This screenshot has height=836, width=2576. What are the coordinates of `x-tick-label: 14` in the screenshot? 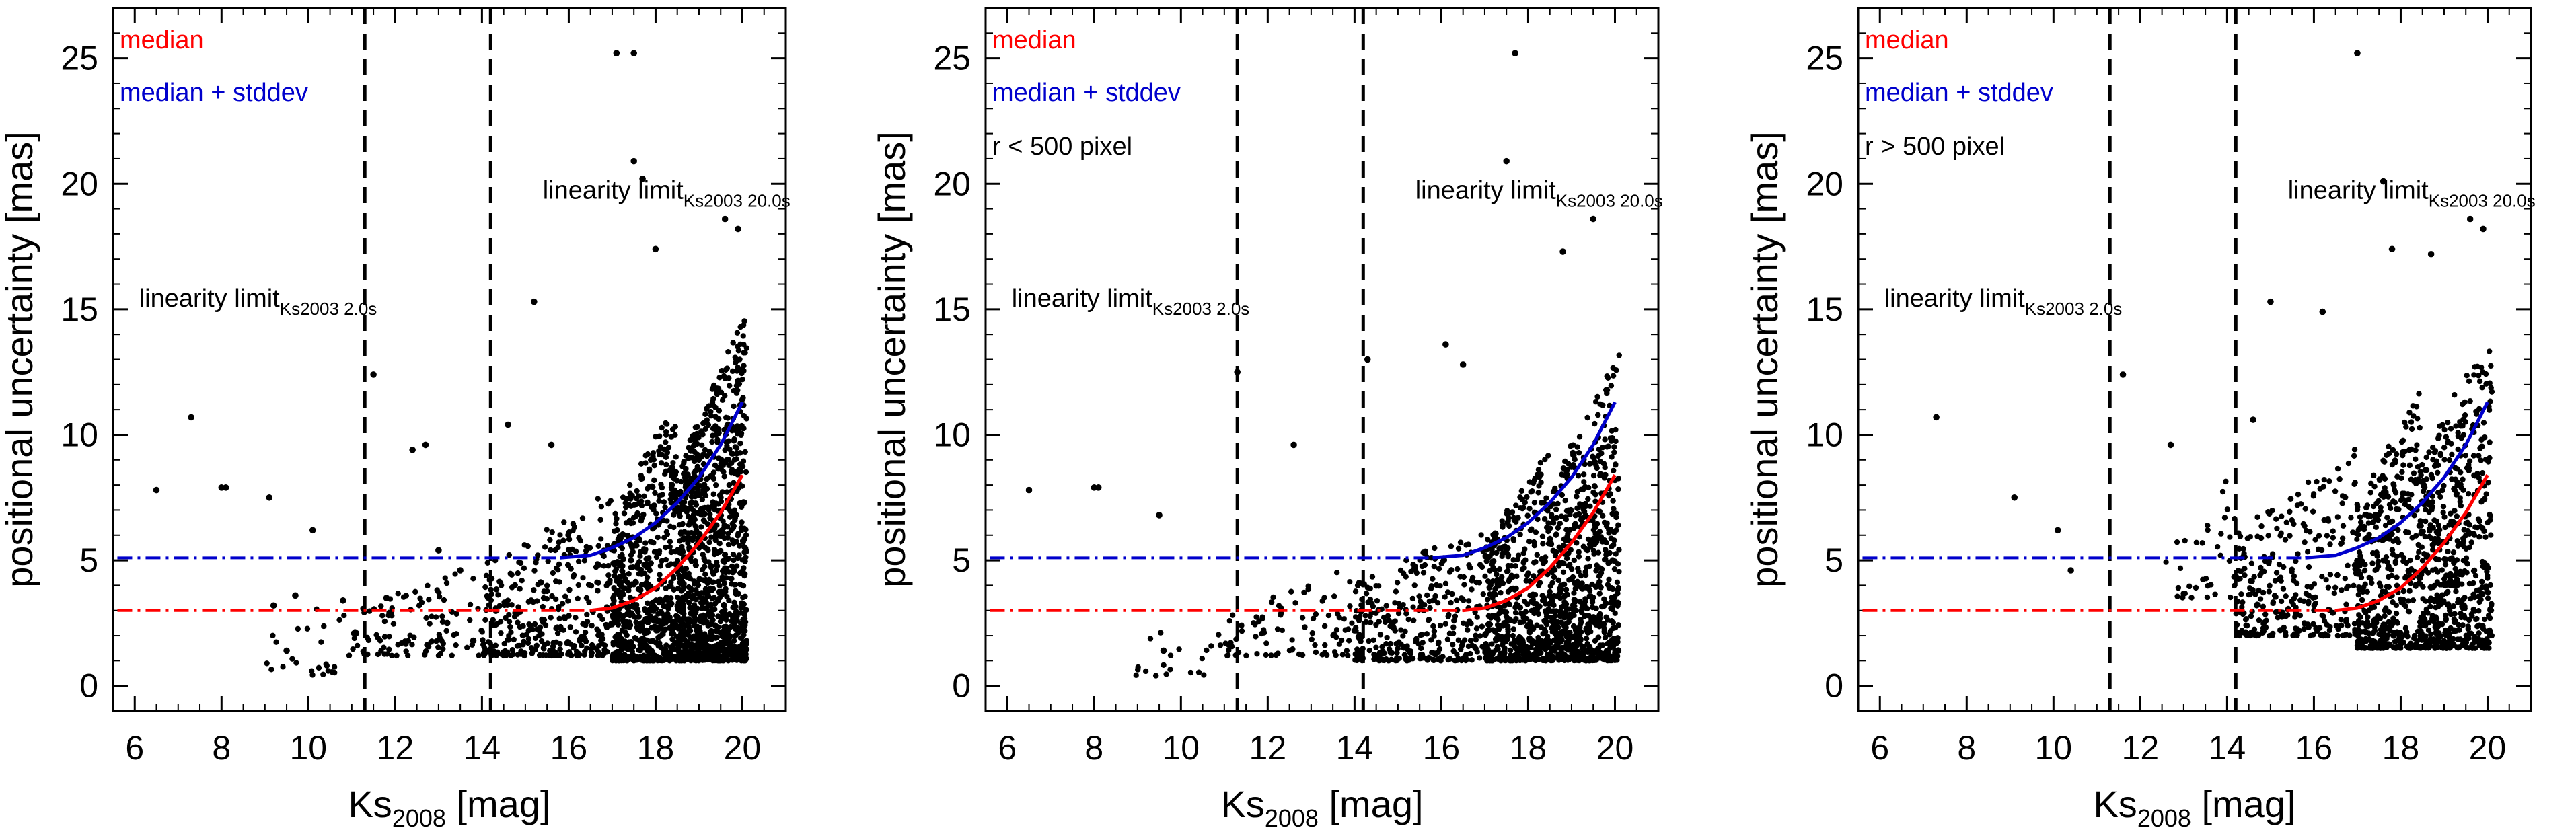 It's located at (482, 748).